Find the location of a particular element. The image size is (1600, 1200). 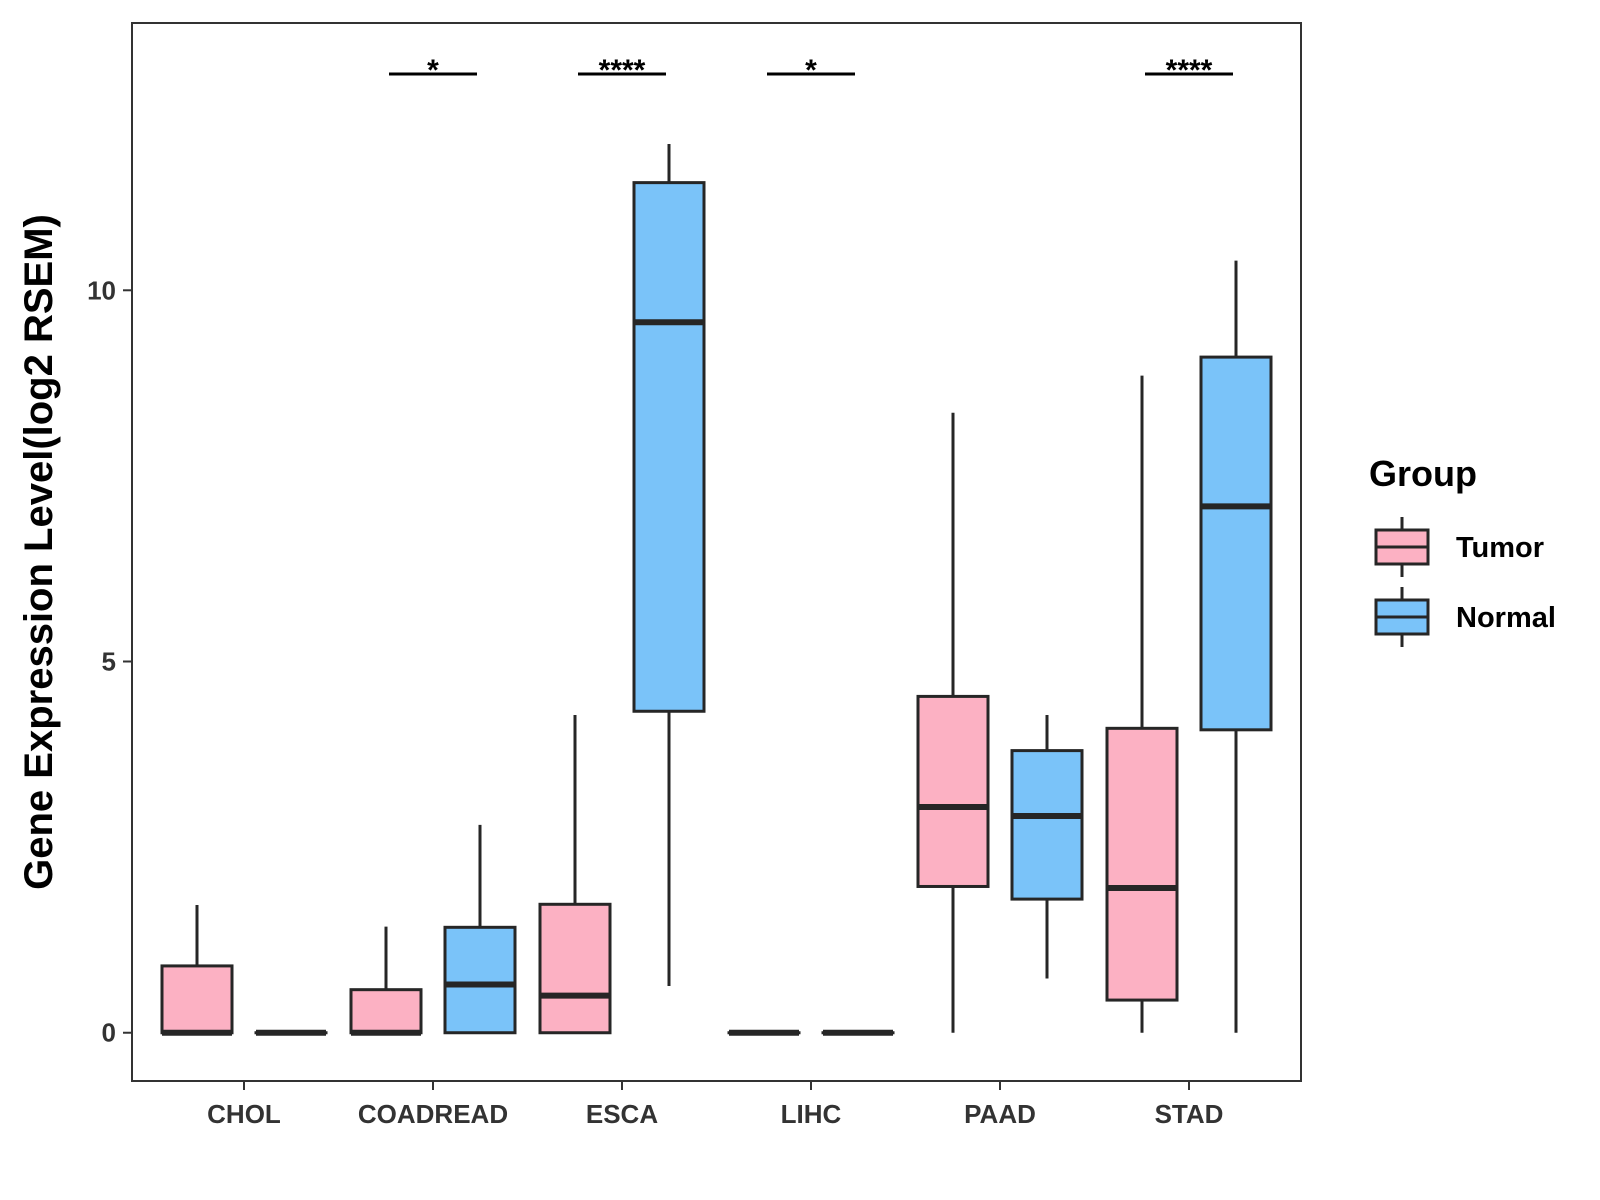

legend-tumor-label: Tumor is located at coordinates (1500, 548).